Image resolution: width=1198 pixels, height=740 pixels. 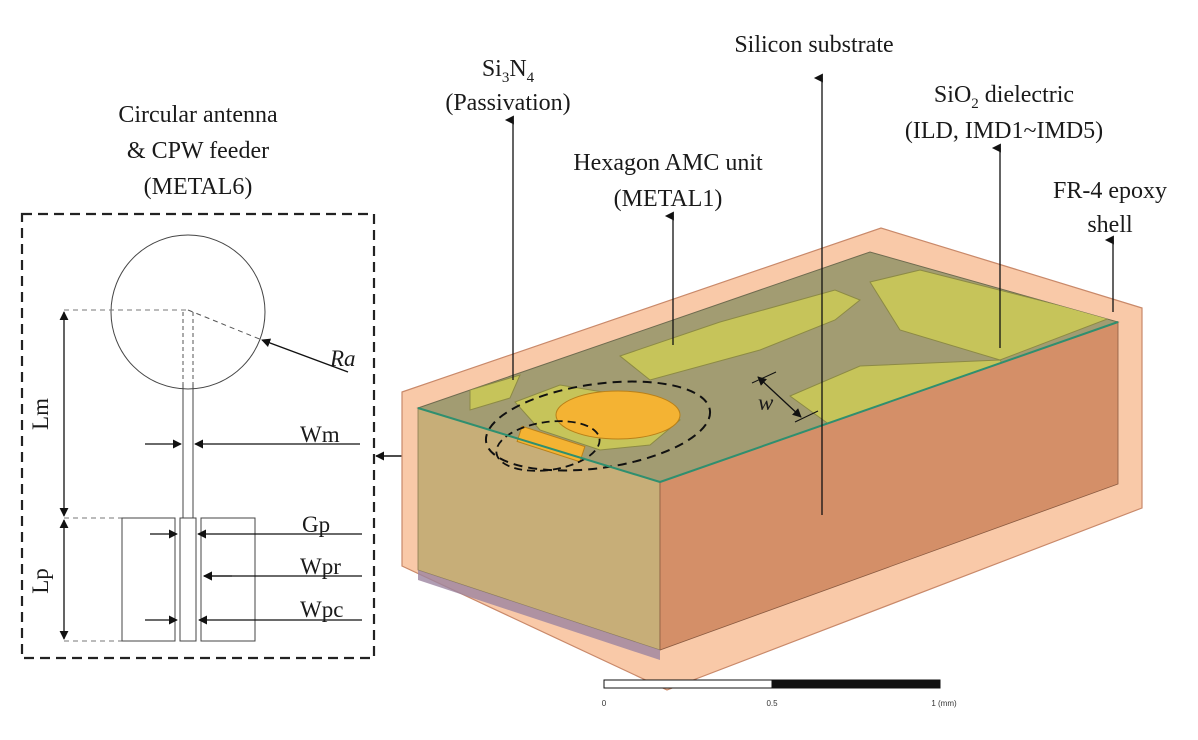 I want to click on ra-arrow, so click(x=305, y=355).